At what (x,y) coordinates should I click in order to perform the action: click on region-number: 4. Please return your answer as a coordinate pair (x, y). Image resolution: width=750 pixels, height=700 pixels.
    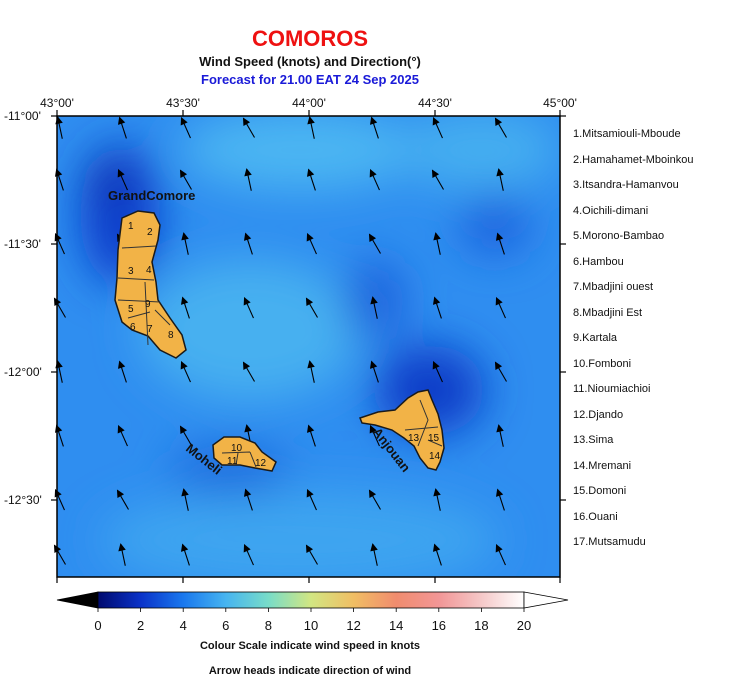
    Looking at the image, I should click on (149, 270).